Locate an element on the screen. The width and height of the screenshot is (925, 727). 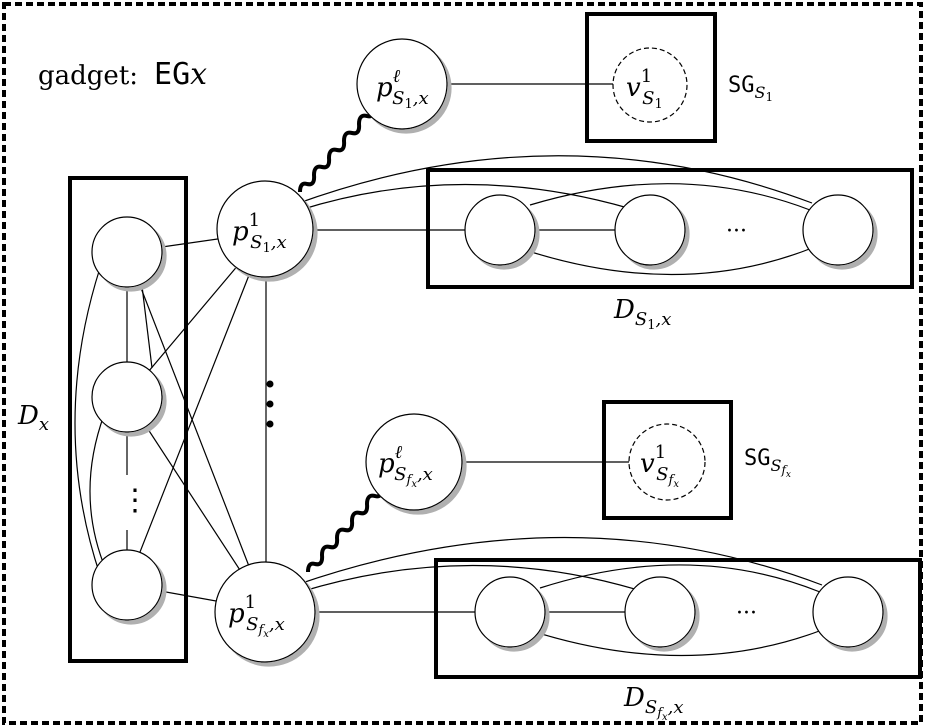
gadget-title-label: gadget: is located at coordinates (88, 76).